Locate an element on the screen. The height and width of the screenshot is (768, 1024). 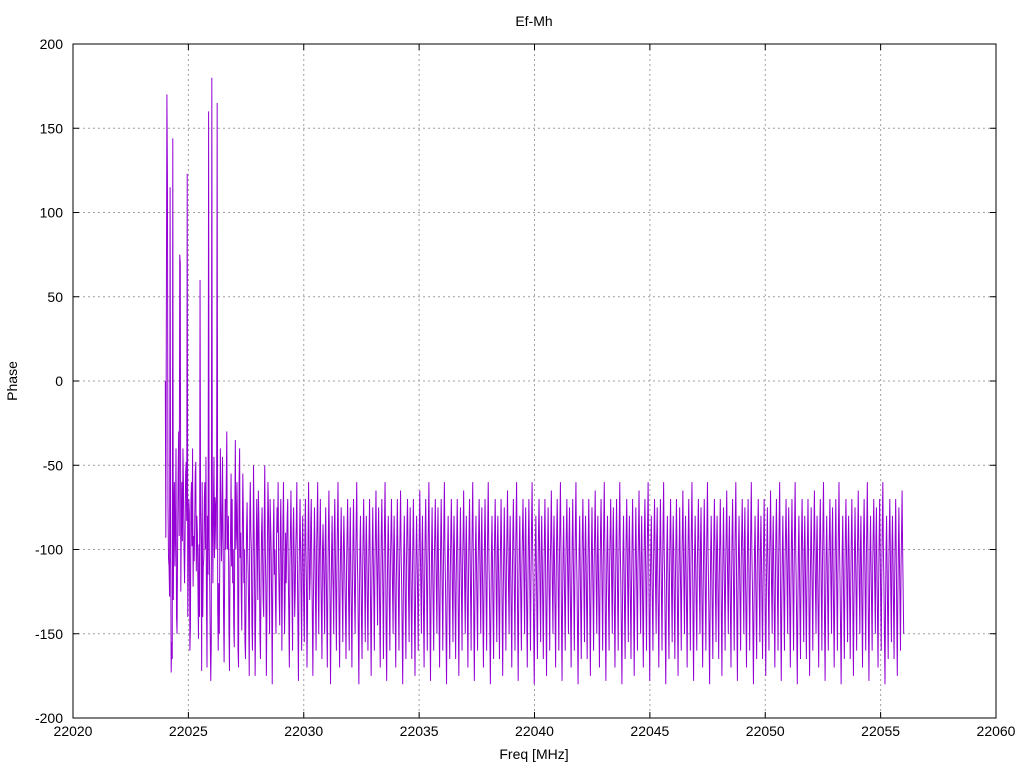
y-tick-label: 150 is located at coordinates (52, 128).